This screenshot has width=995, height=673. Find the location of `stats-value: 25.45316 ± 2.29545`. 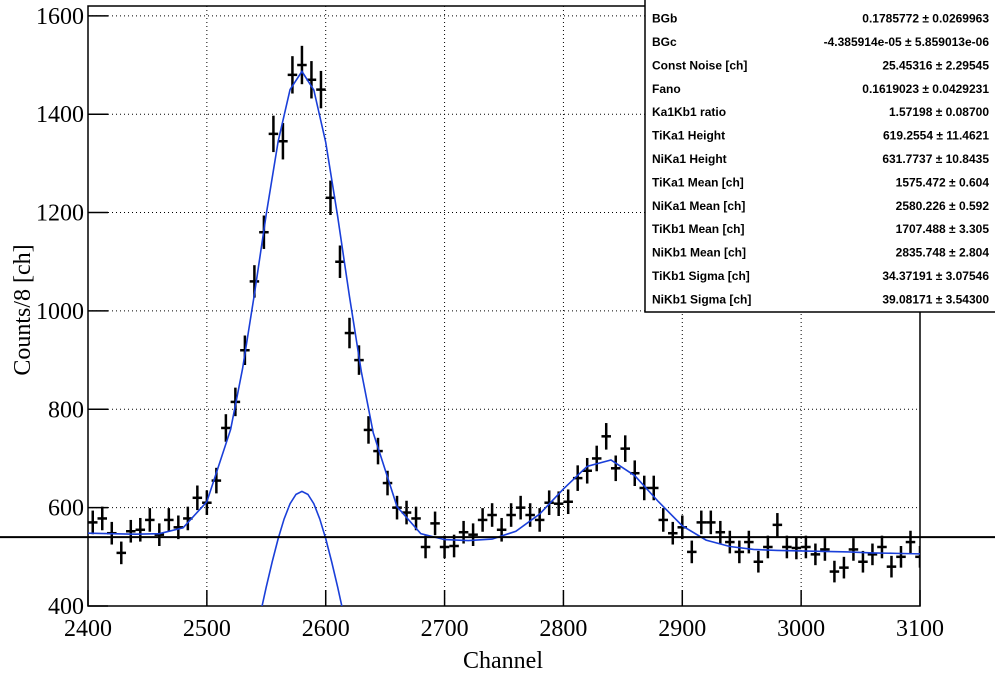

stats-value: 25.45316 ± 2.29545 is located at coordinates (935, 65).